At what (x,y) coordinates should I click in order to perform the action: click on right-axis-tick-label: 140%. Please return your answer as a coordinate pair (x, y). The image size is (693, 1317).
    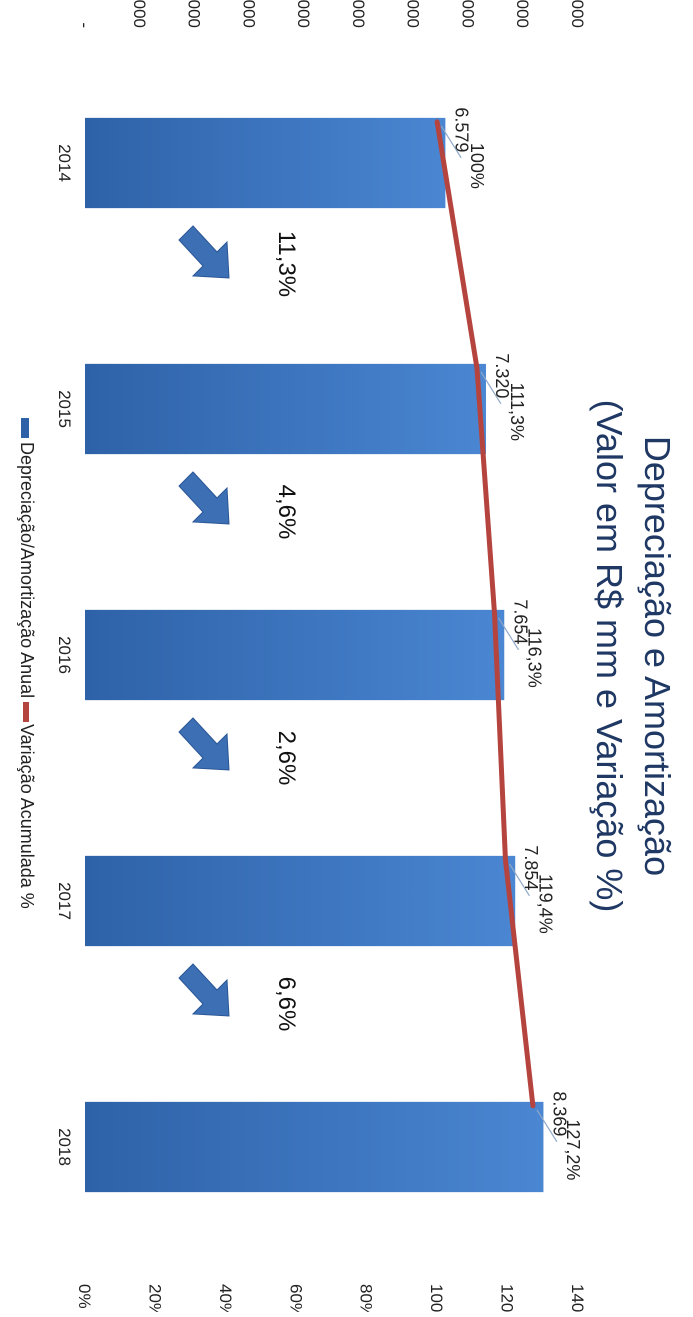
    Looking at the image, I should click on (577, 1298).